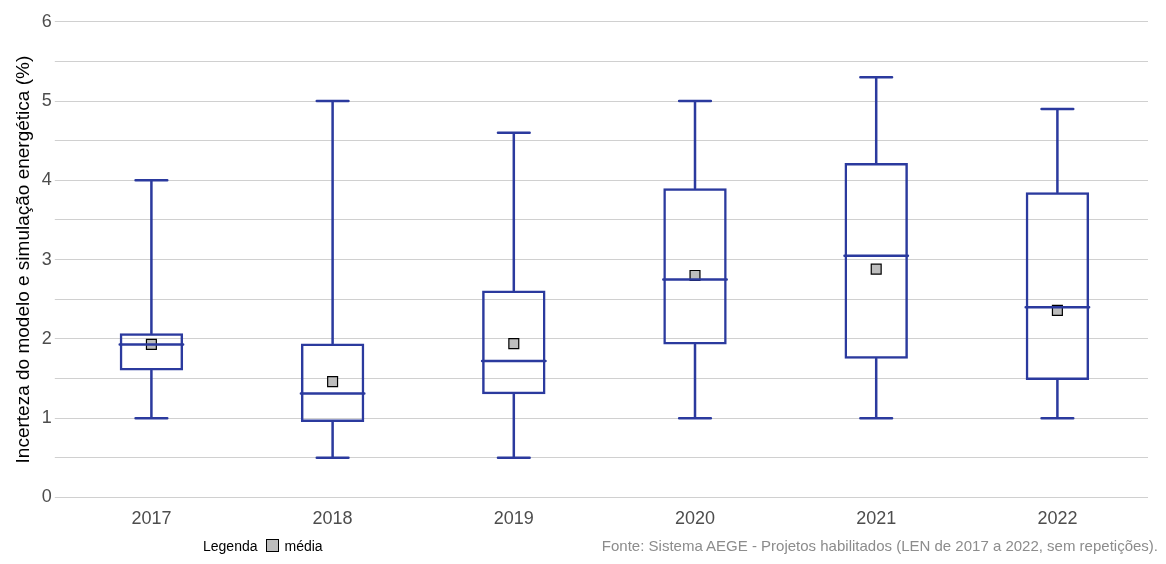 The height and width of the screenshot is (564, 1166). Describe the element at coordinates (151, 518) in the screenshot. I see `x-tick-label: 2017` at that location.